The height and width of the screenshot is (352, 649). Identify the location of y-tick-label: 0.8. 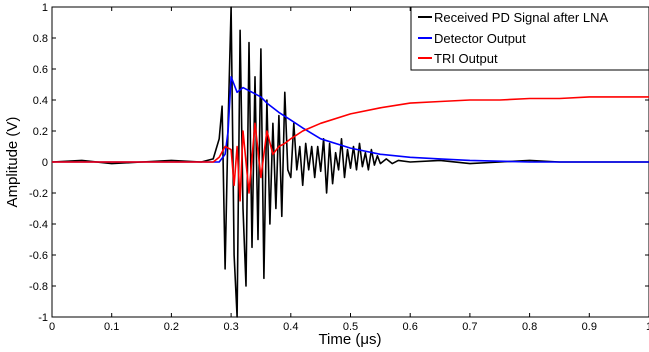
(40, 39).